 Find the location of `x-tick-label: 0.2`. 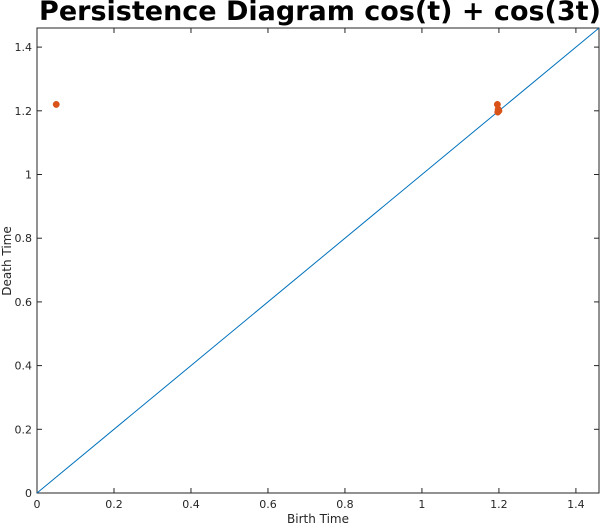

x-tick-label: 0.2 is located at coordinates (114, 504).